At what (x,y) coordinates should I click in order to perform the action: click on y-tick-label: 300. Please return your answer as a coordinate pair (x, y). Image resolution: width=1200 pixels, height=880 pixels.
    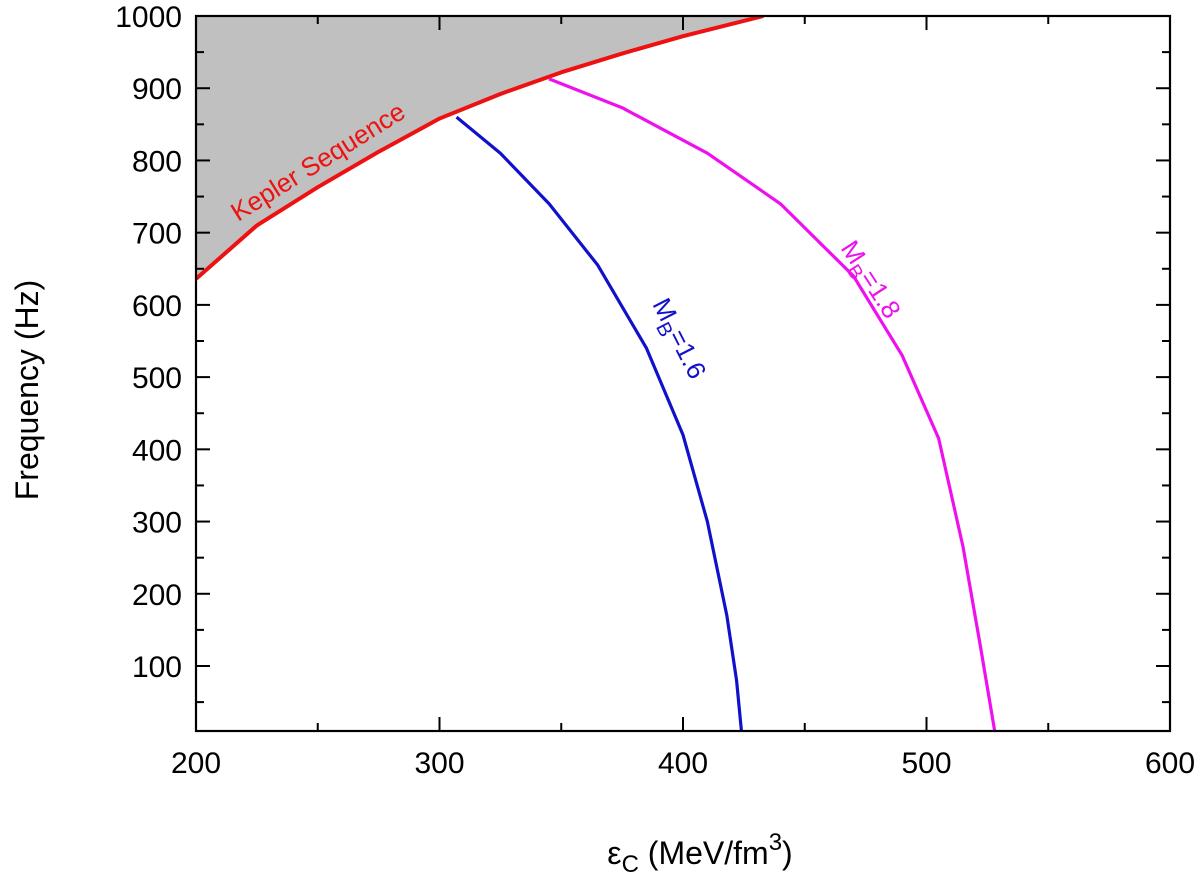
    Looking at the image, I should click on (157, 523).